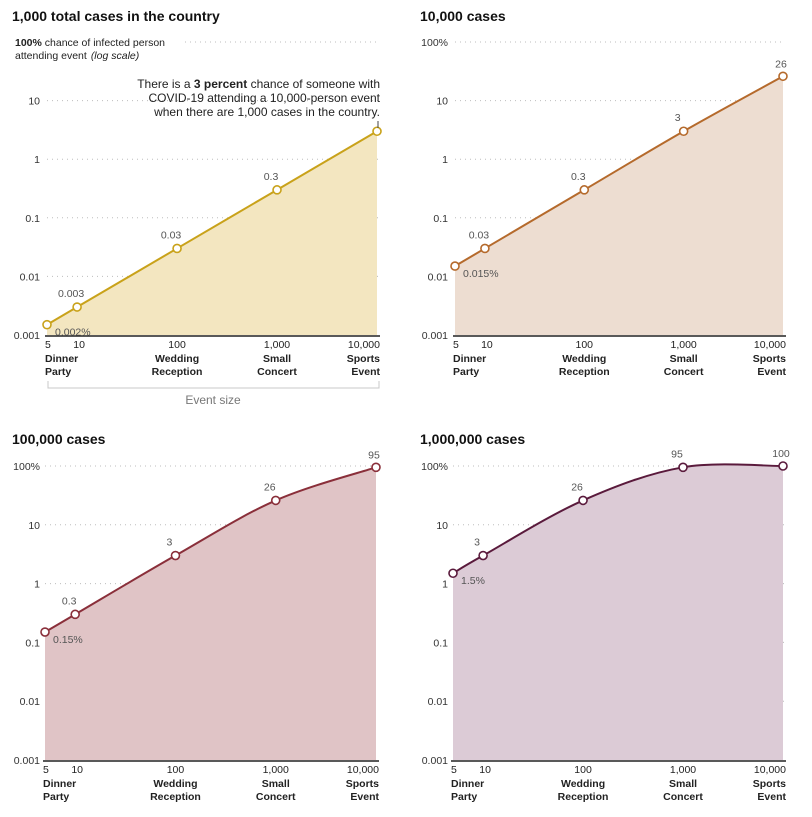 The height and width of the screenshot is (817, 812). I want to click on panel-title: 1,000 total cases in the country, so click(116, 16).